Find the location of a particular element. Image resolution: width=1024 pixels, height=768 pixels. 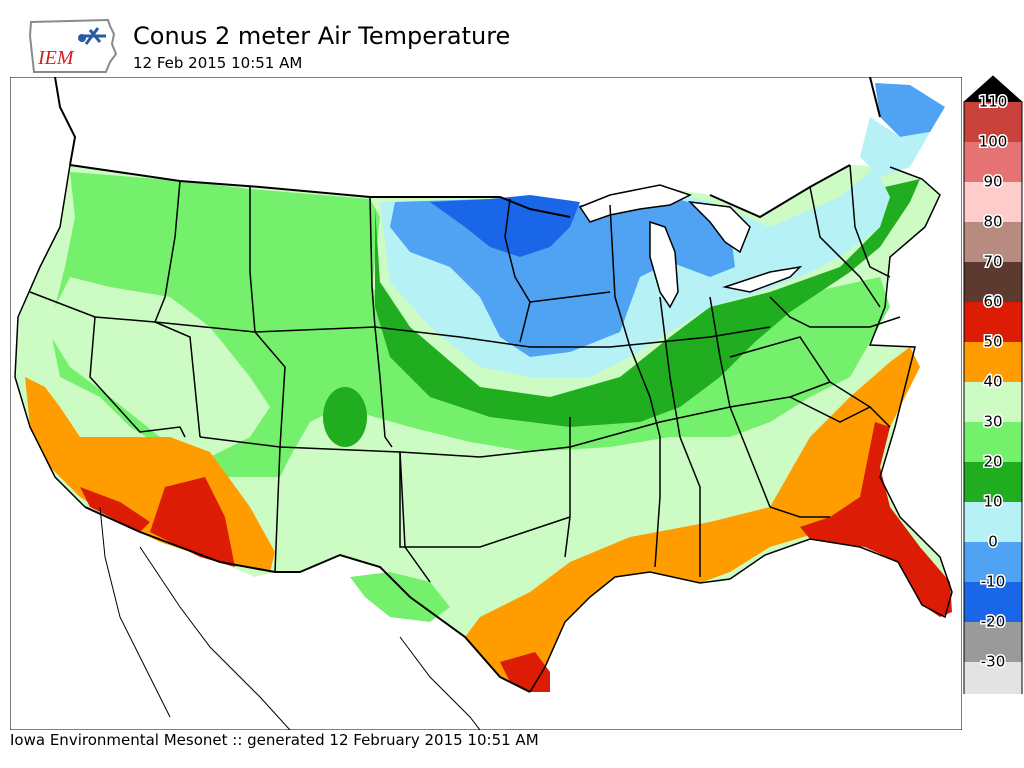

colorbar-label: 70 is located at coordinates (992, 262).